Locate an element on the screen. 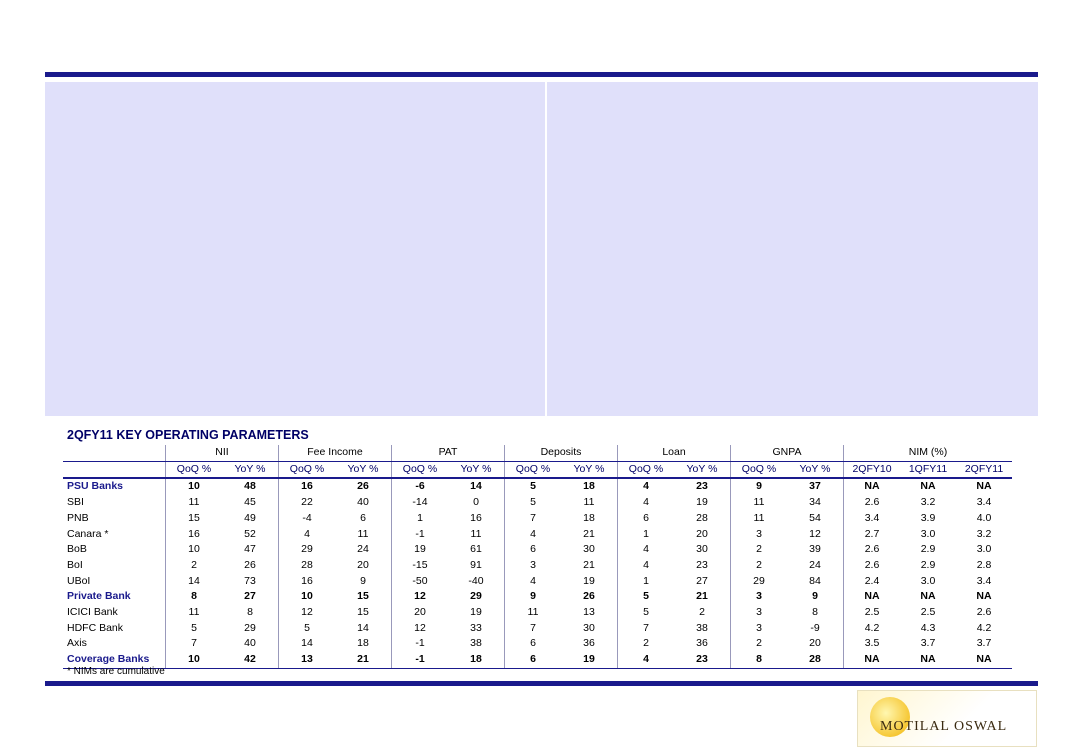 The height and width of the screenshot is (750, 1083). cell: 20 is located at coordinates (419, 613).